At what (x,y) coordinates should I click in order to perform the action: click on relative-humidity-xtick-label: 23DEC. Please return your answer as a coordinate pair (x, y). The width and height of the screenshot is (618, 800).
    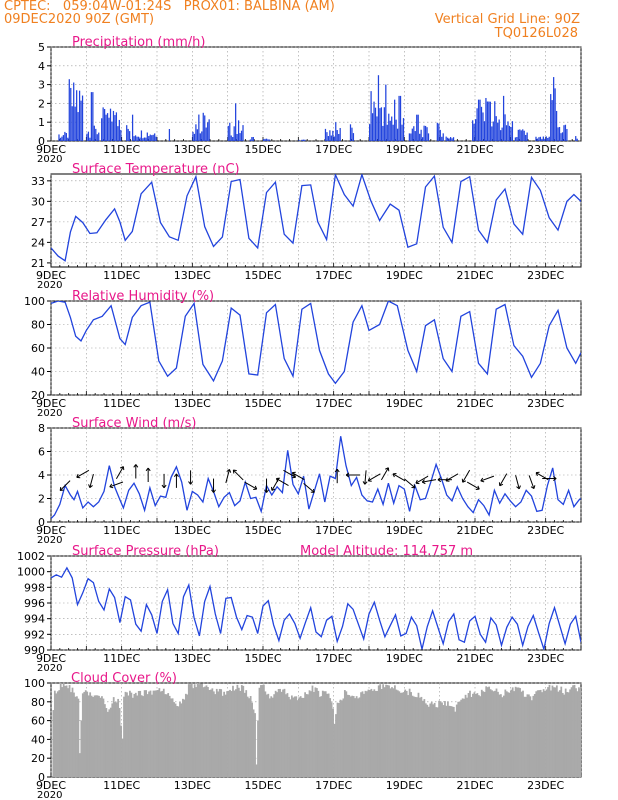
    Looking at the image, I should click on (545, 403).